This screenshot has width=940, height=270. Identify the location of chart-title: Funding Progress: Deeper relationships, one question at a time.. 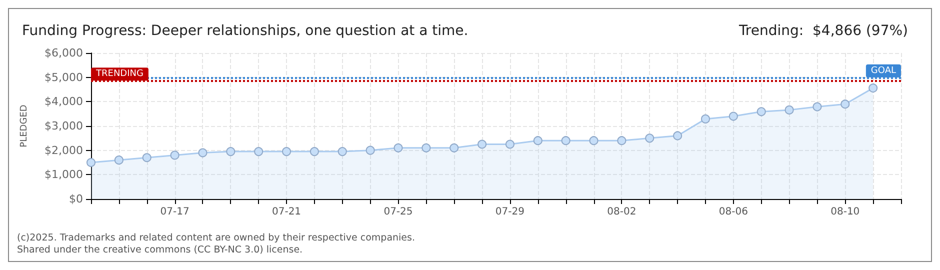
(245, 31).